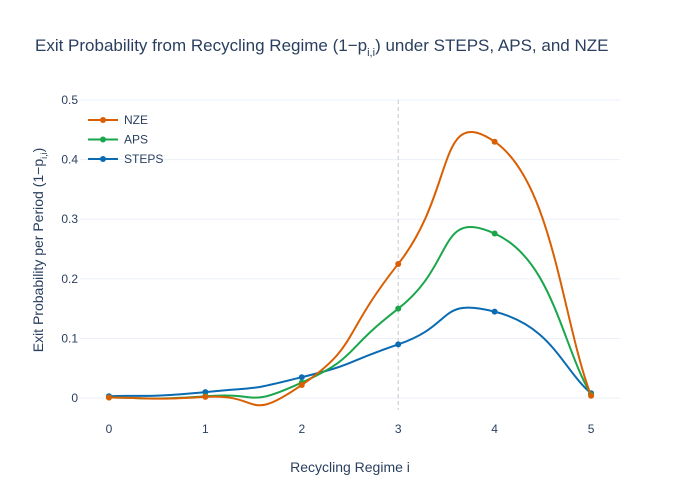 This screenshot has height=500, width=700. What do you see at coordinates (143, 159) in the screenshot?
I see `legend-label-steps: STEPS` at bounding box center [143, 159].